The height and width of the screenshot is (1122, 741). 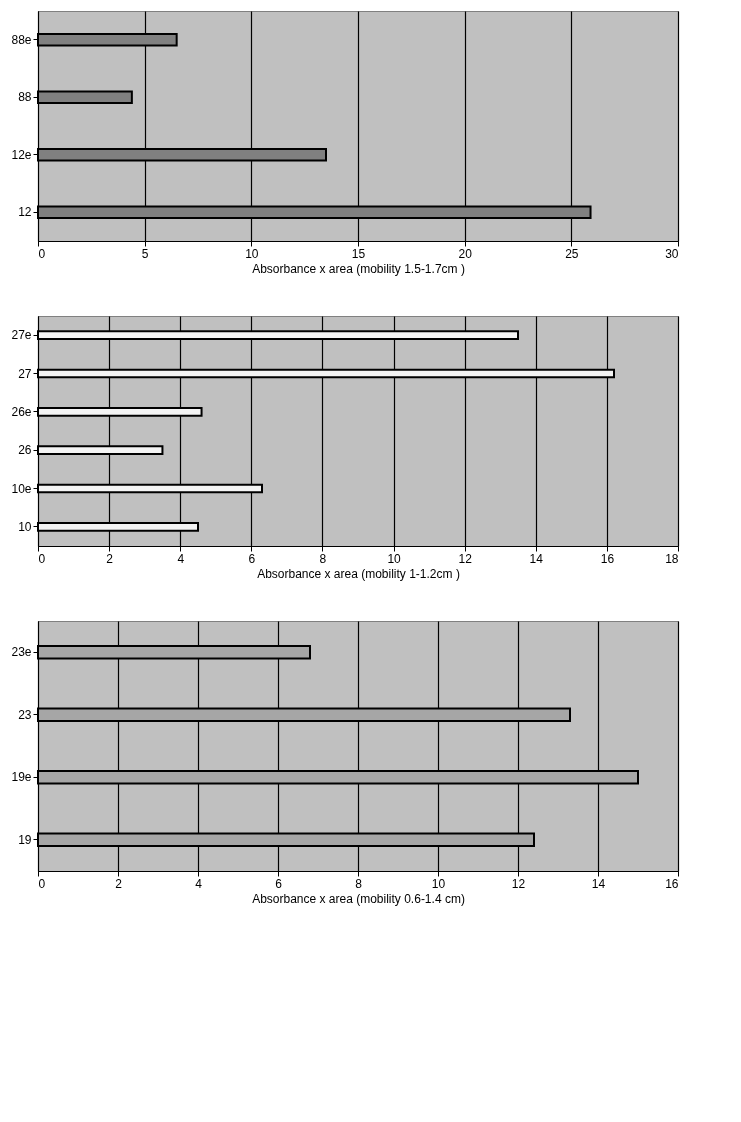 I want to click on x-axis-title: Absorbance x area (mobility 0.6-1.4 cm), so click(x=358, y=898).